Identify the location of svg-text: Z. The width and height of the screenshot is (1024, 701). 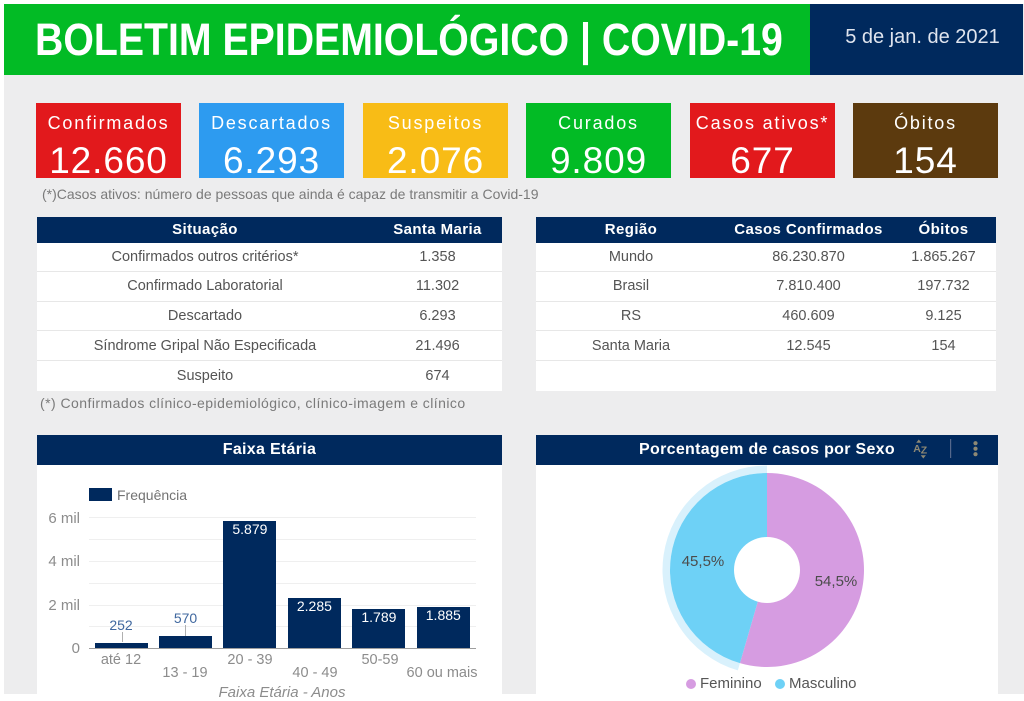
(924, 451).